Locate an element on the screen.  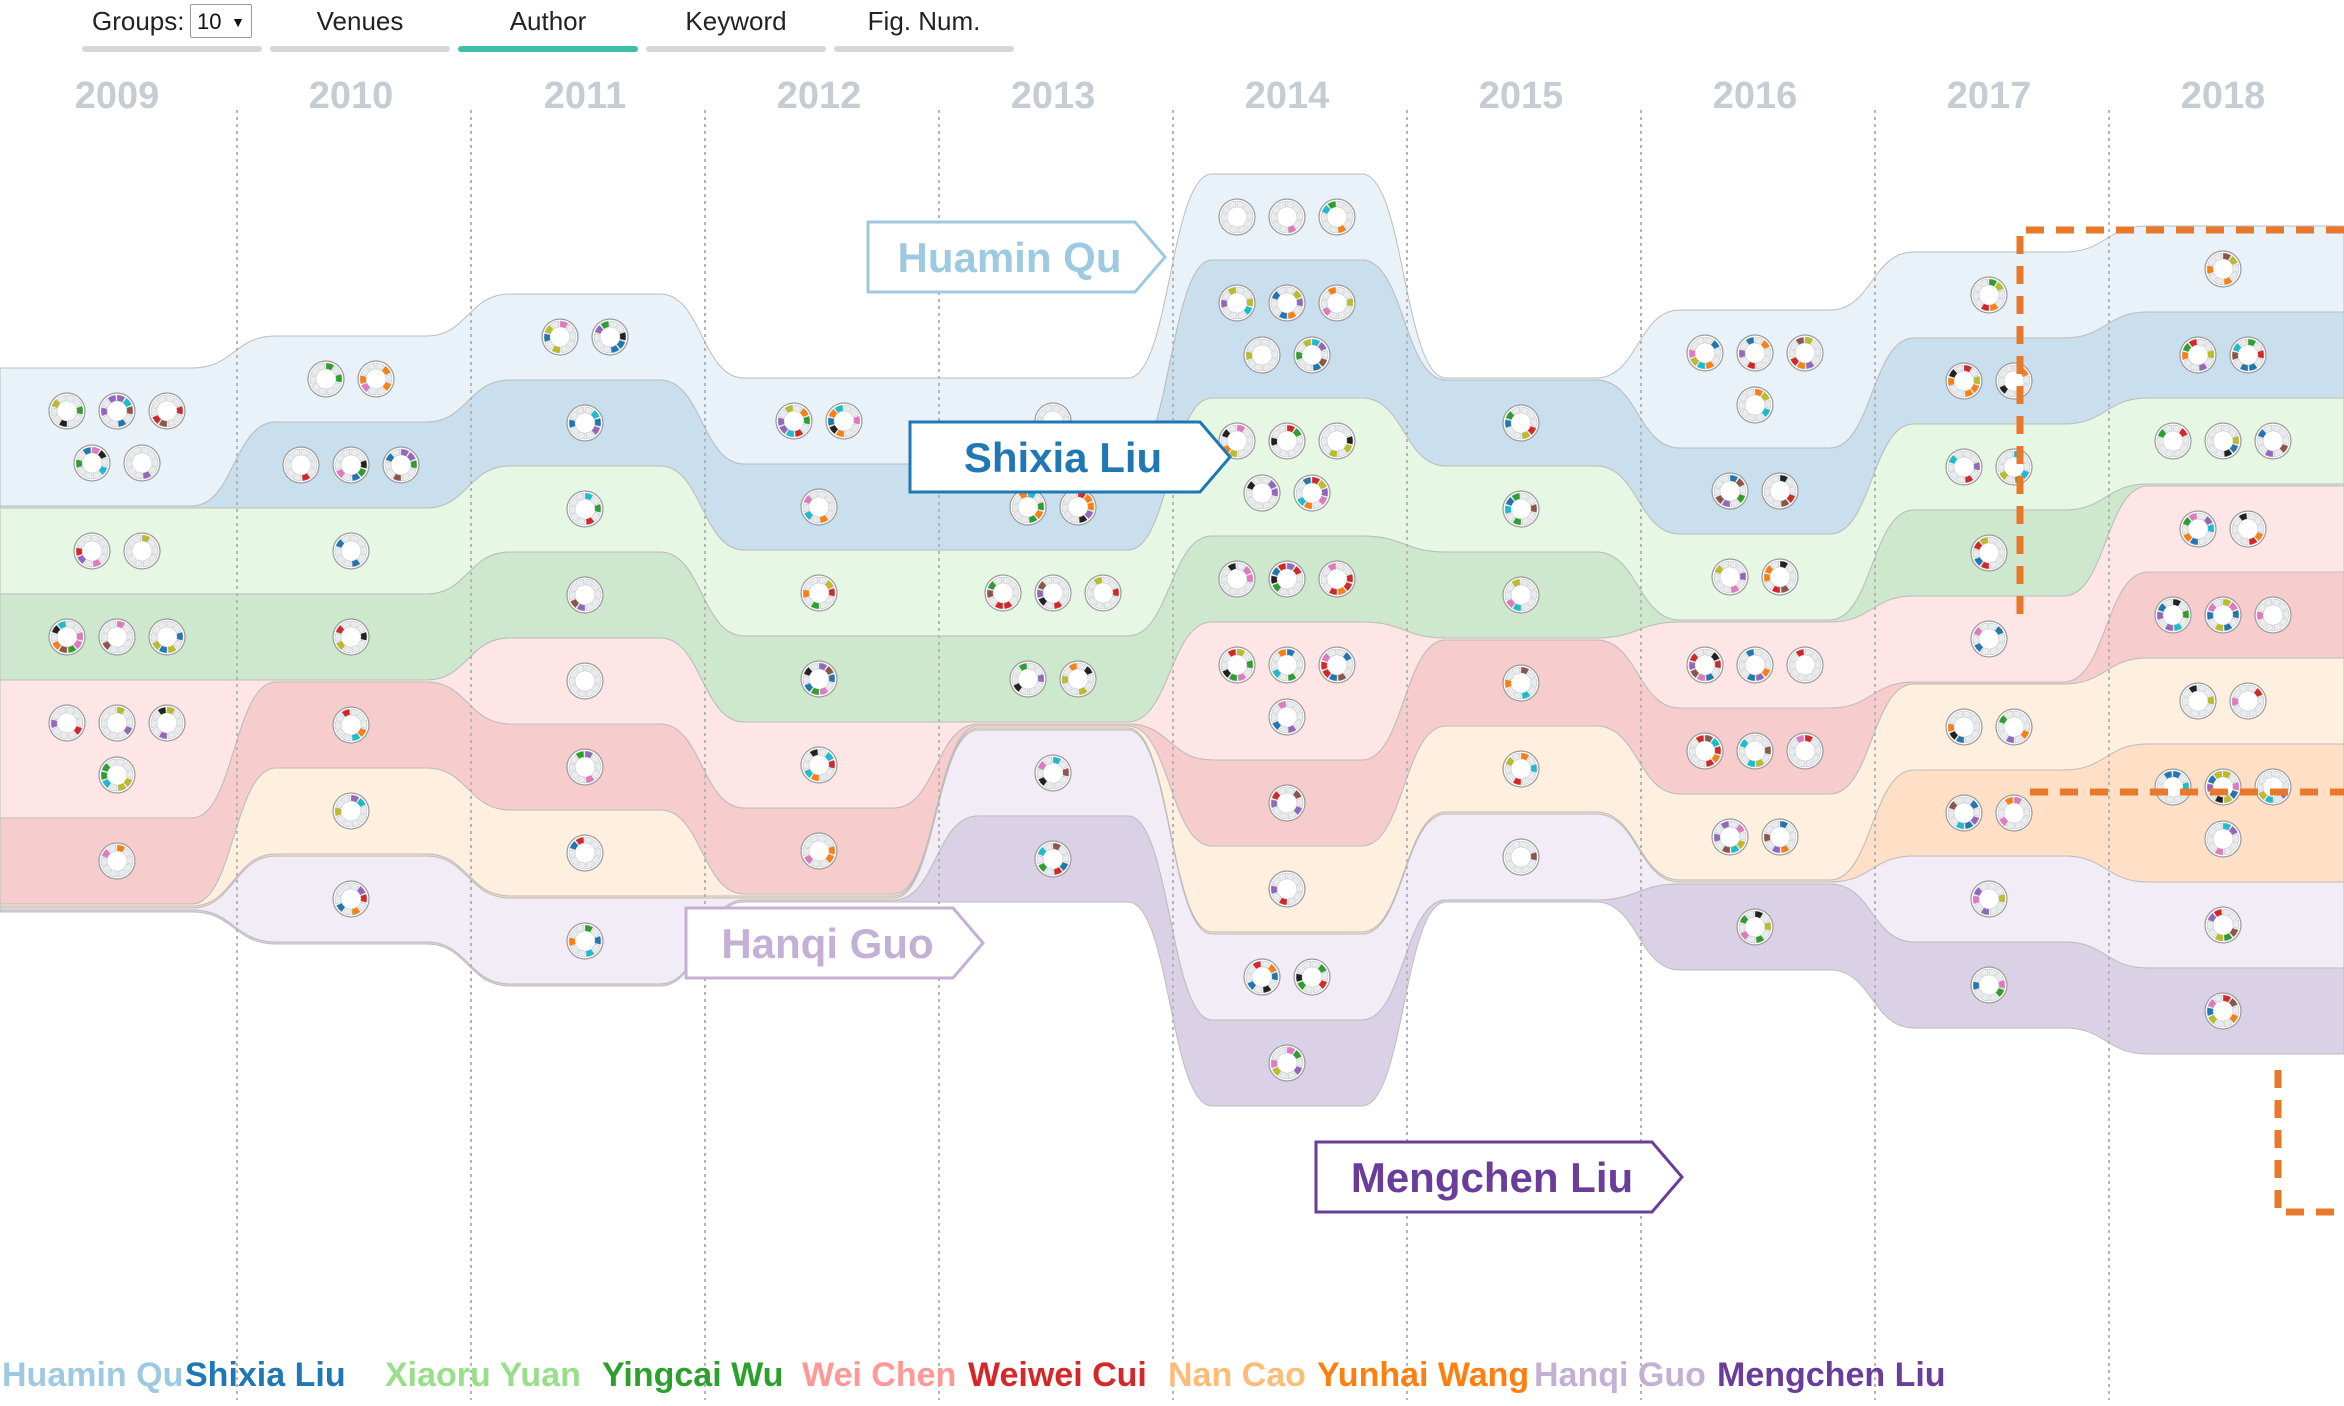
callout-huamin-qu: Huamin Qu is located at coordinates (1016, 257).